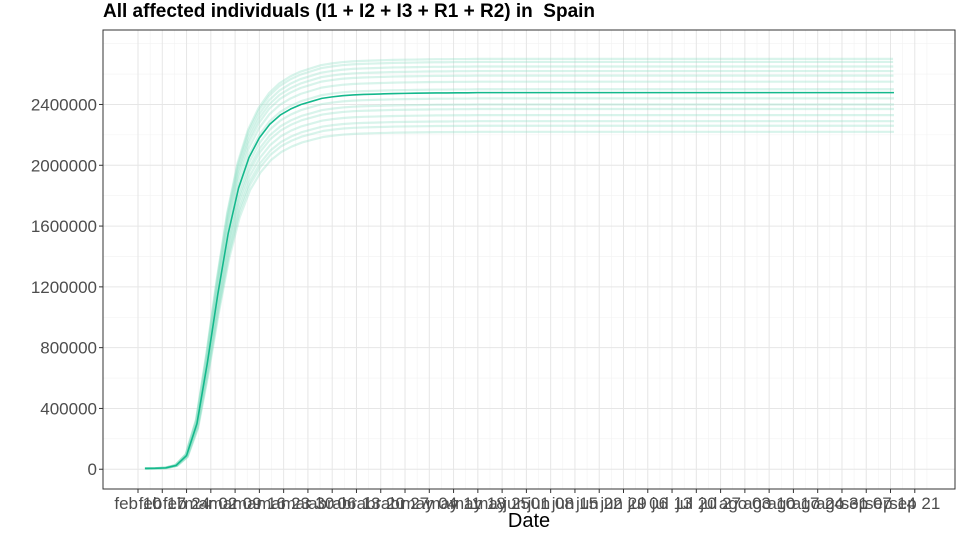 The height and width of the screenshot is (540, 960). I want to click on x-tick-label: feb 17, so click(162, 503).